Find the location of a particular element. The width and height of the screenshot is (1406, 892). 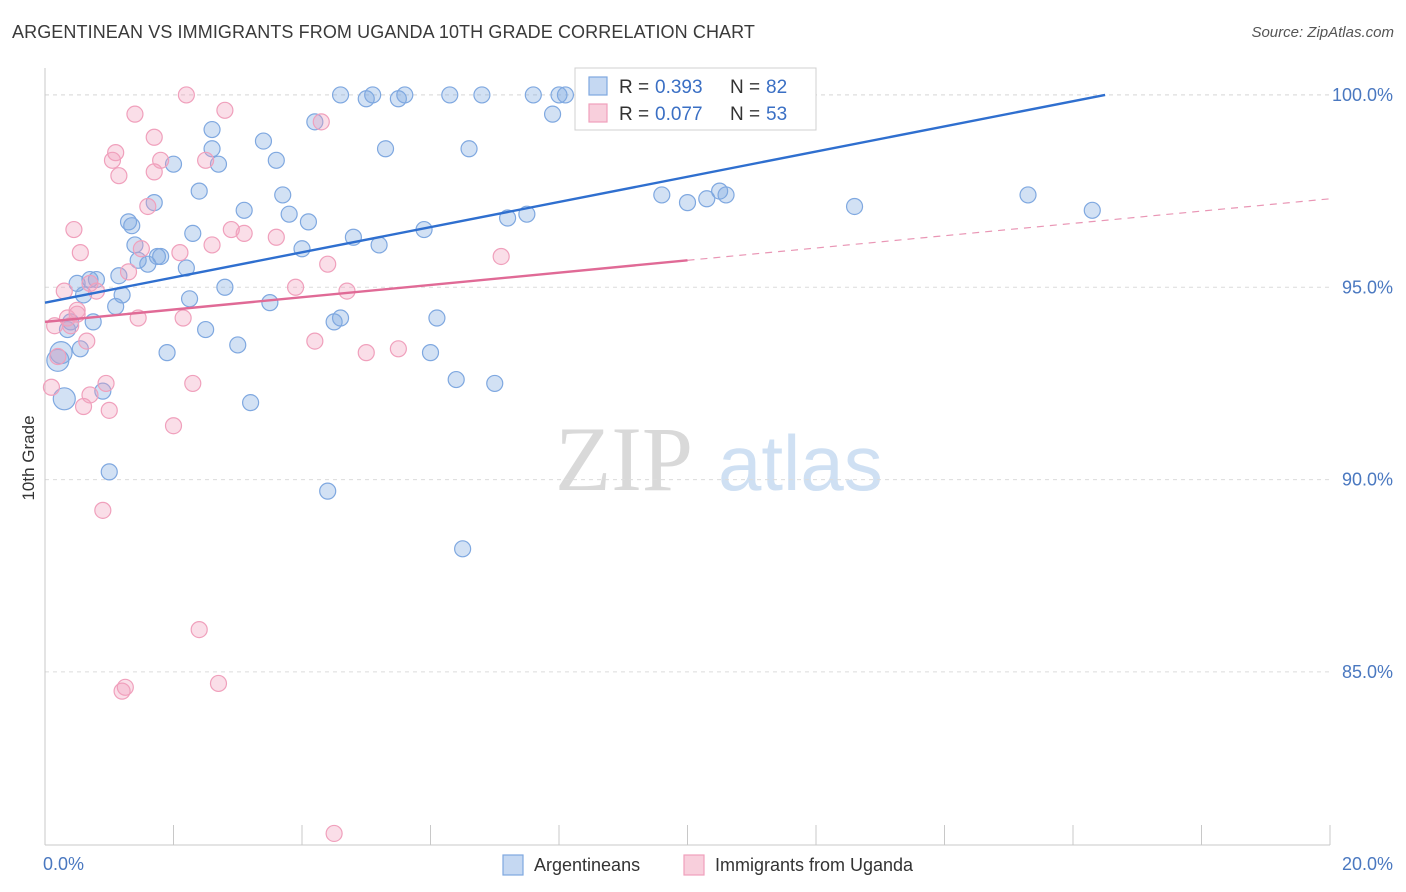

series-legend: Argentineans Immigrants from Uganda is located at coordinates (708, 865).